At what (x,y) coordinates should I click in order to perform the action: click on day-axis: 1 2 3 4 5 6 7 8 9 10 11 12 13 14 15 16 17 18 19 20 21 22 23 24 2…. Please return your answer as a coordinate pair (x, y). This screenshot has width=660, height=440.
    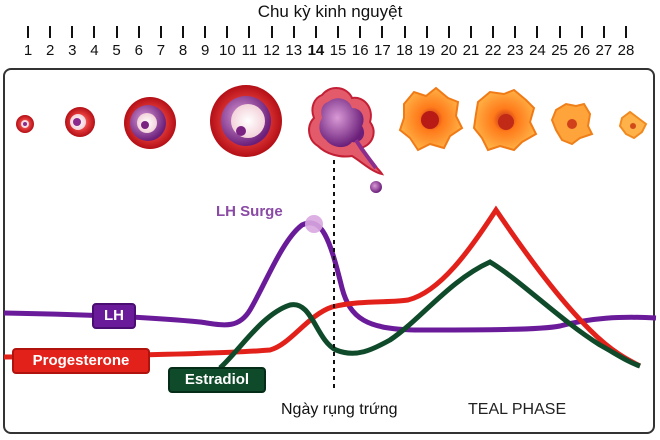
    Looking at the image, I should click on (330, 31).